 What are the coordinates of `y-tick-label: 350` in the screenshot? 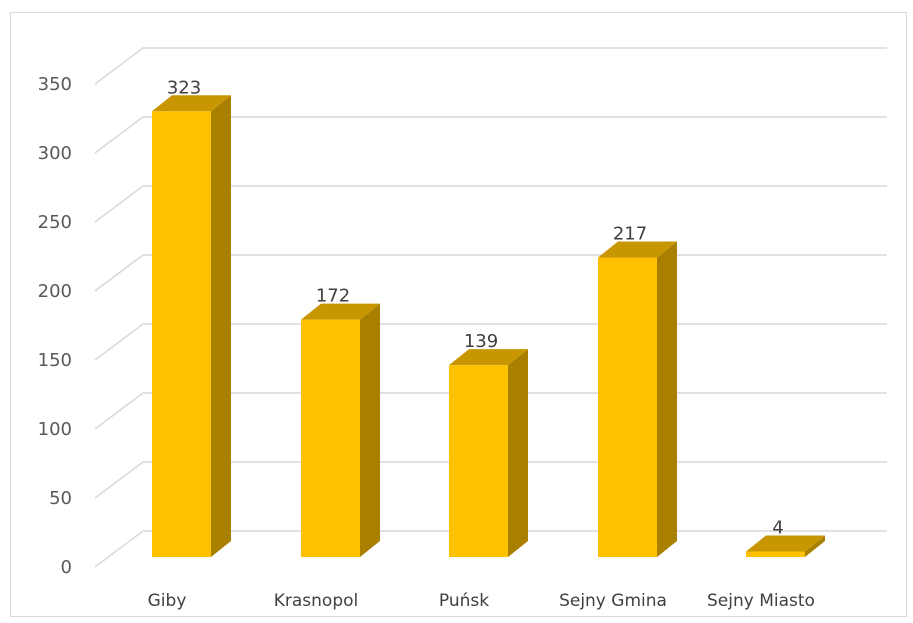 It's located at (55, 84).